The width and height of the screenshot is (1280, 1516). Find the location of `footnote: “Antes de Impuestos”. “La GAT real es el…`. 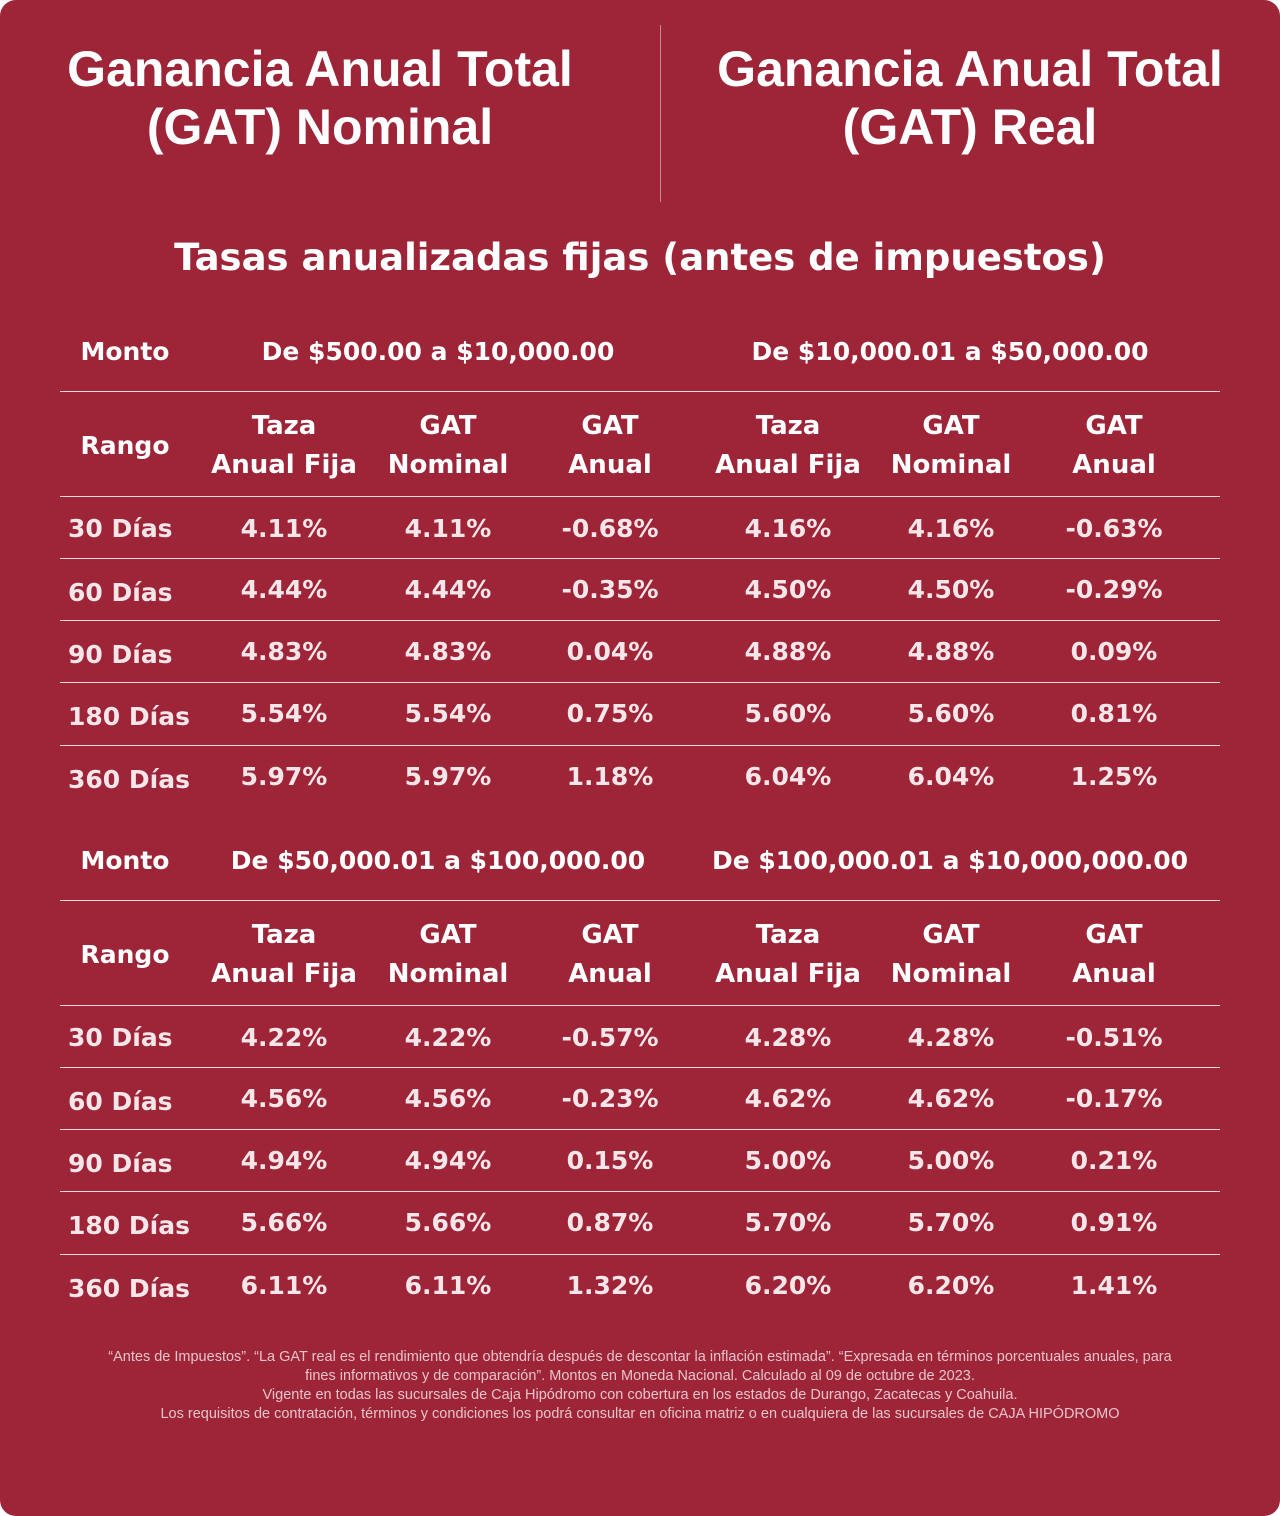

footnote: “Antes de Impuestos”. “La GAT real es el… is located at coordinates (640, 1386).